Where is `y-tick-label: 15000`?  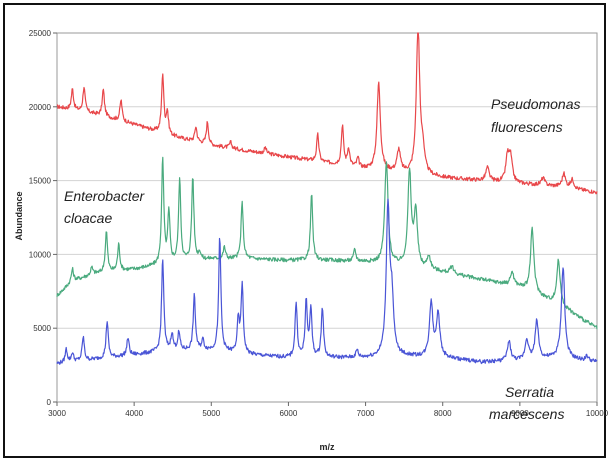 y-tick-label: 15000 is located at coordinates (40, 181).